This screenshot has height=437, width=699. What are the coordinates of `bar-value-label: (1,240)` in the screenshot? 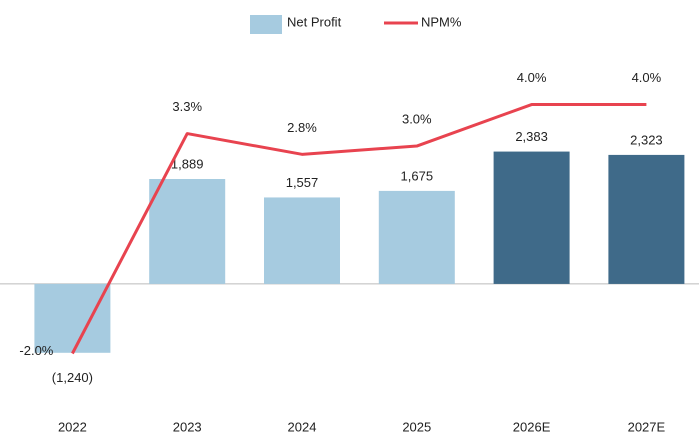 It's located at (72, 377).